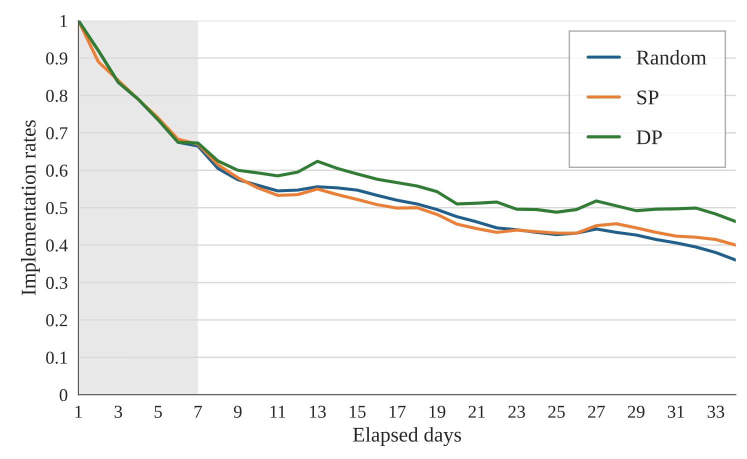 Image resolution: width=747 pixels, height=459 pixels. Describe the element at coordinates (30, 208) in the screenshot. I see `y-axis-title: Implementation rates` at that location.